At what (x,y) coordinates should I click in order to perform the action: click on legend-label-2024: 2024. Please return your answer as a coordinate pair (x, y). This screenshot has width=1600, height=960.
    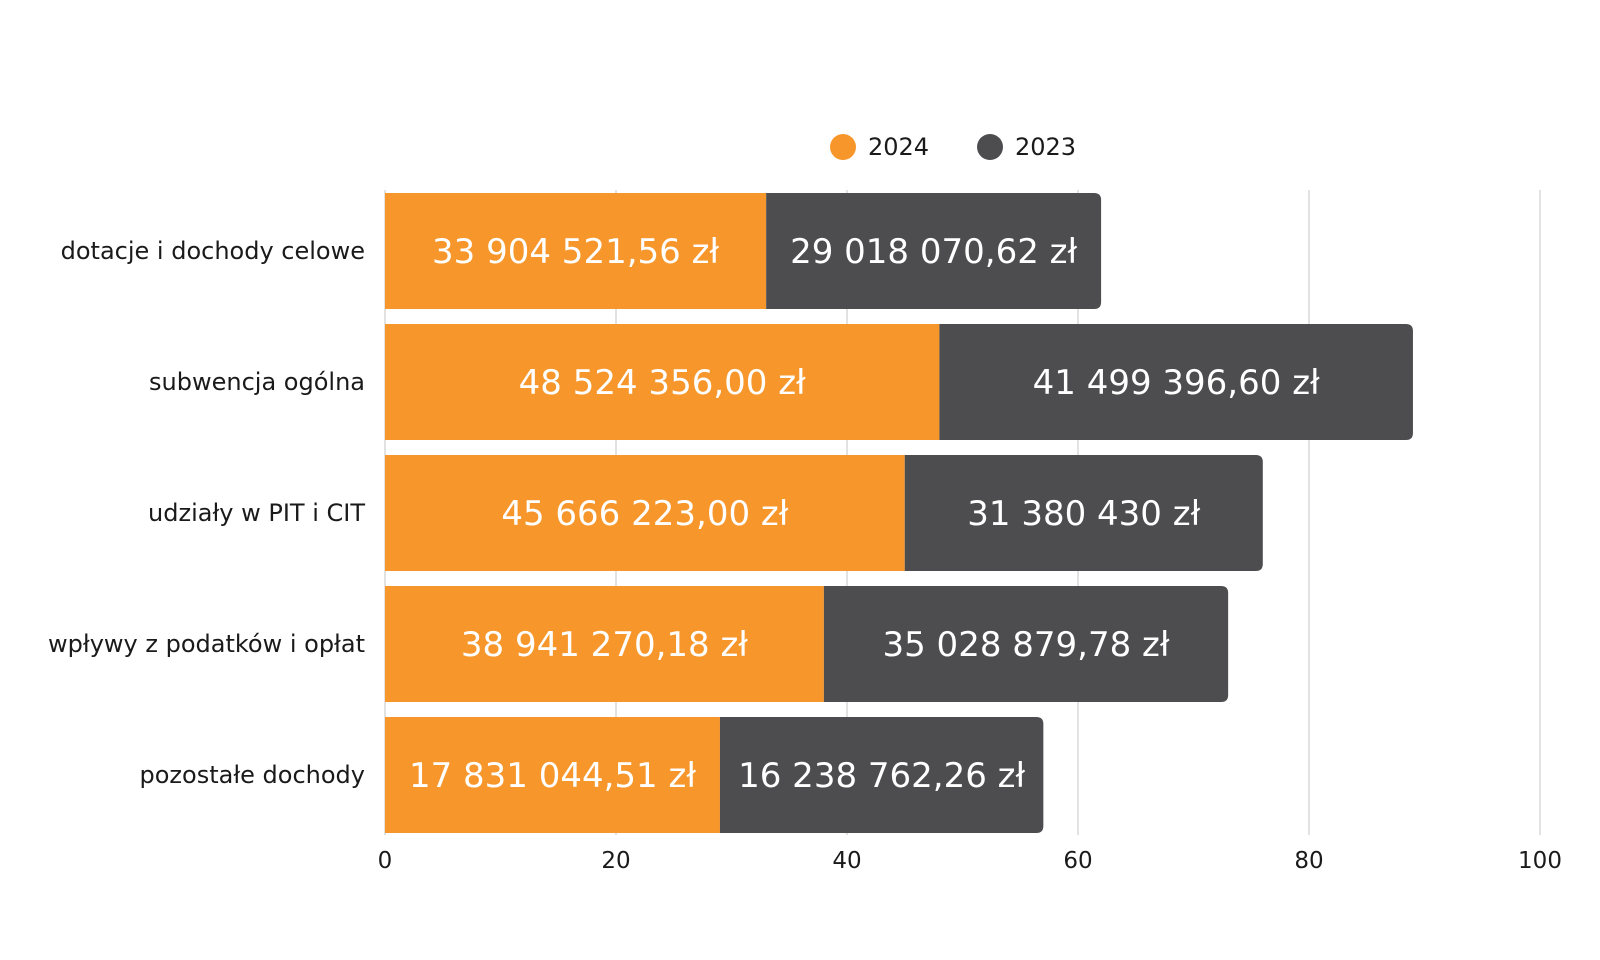
    Looking at the image, I should click on (898, 147).